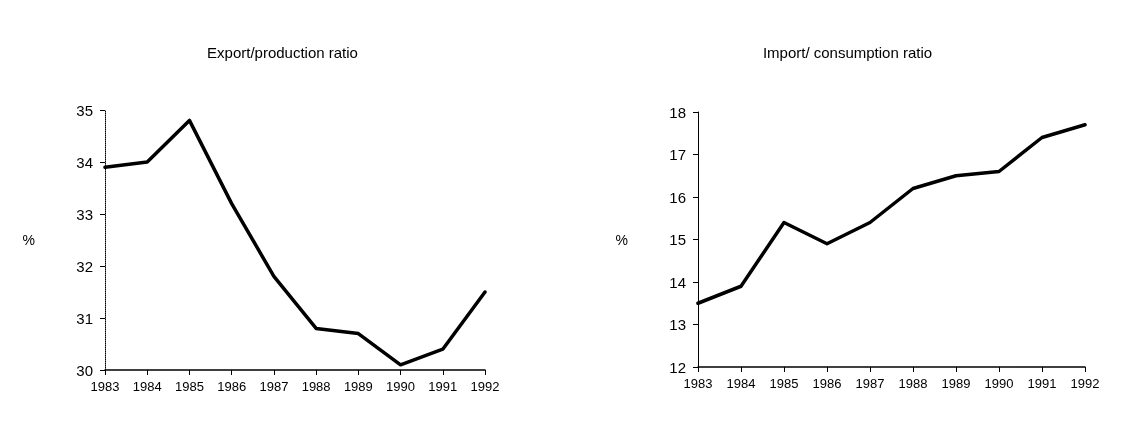 Image resolution: width=1130 pixels, height=436 pixels. What do you see at coordinates (84, 370) in the screenshot?
I see `y-tick-label: 30` at bounding box center [84, 370].